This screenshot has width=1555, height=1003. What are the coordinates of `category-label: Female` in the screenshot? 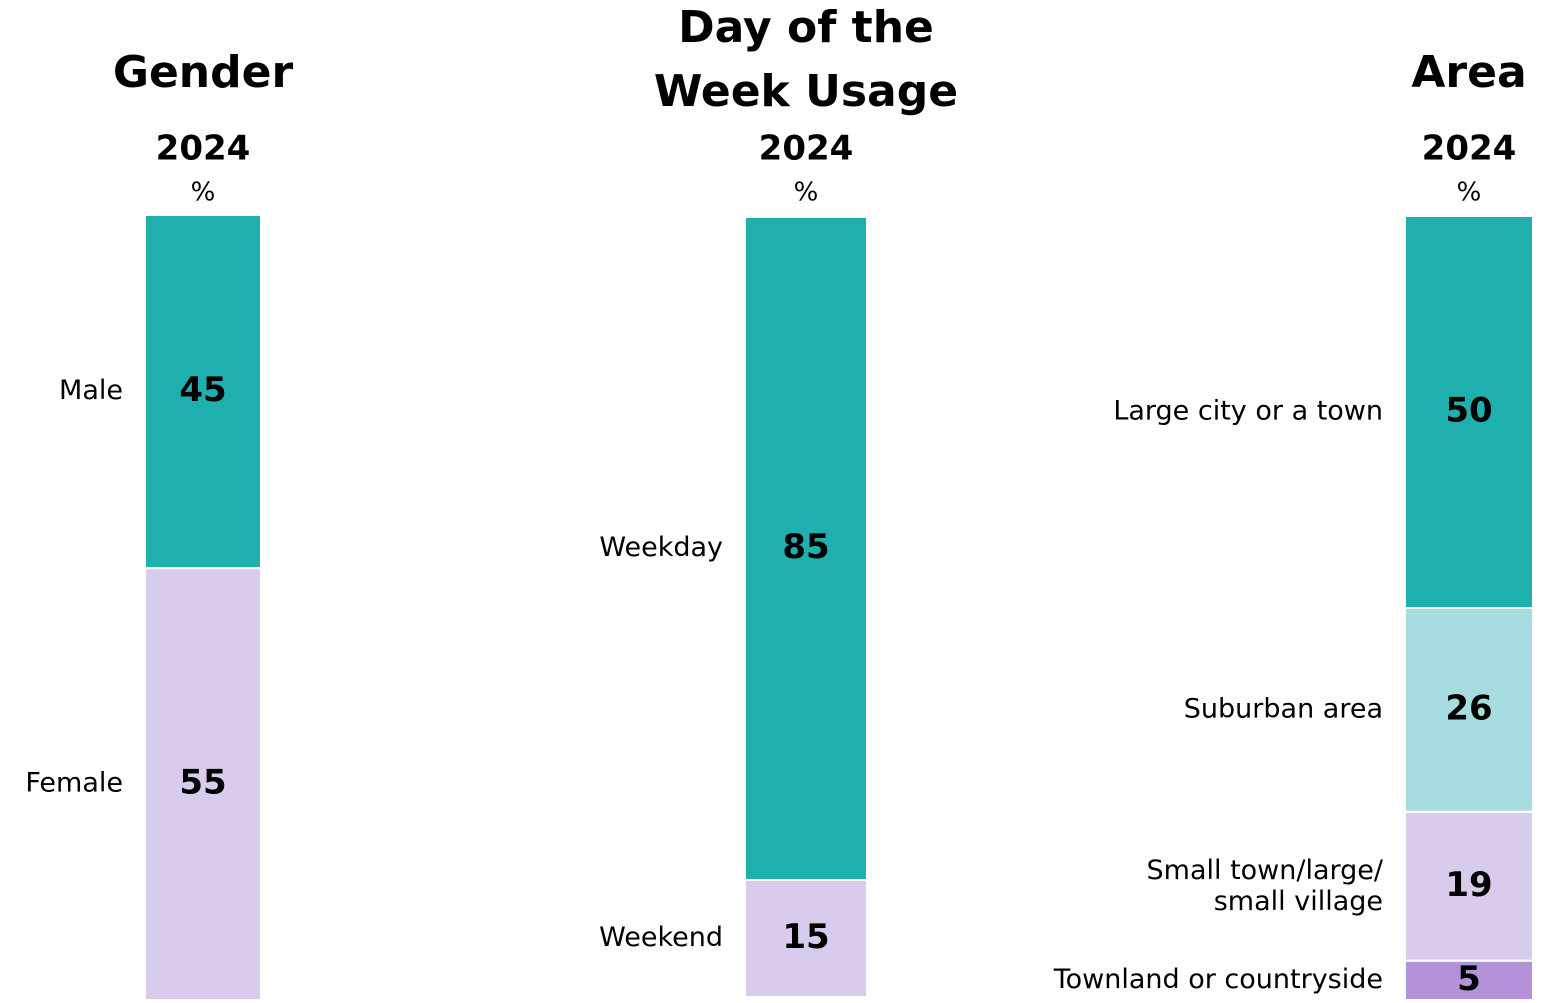 It's located at (74, 783).